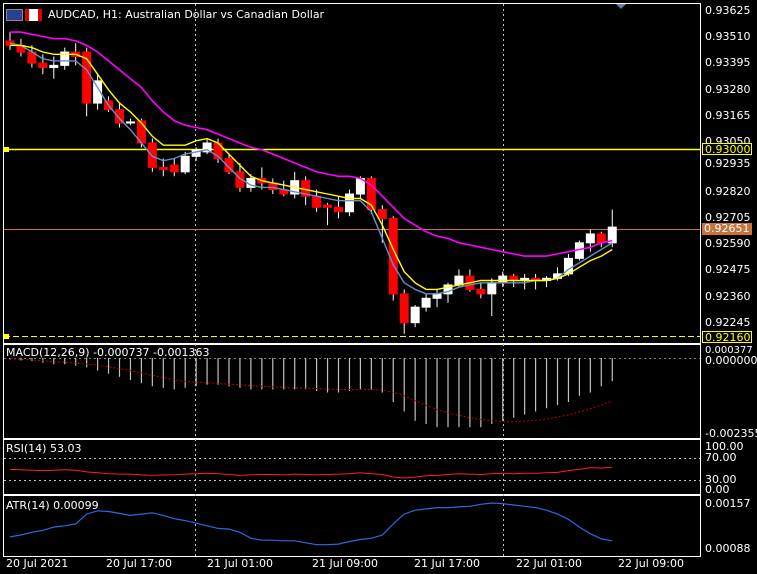  I want to click on rsi-group, so click(311, 472).